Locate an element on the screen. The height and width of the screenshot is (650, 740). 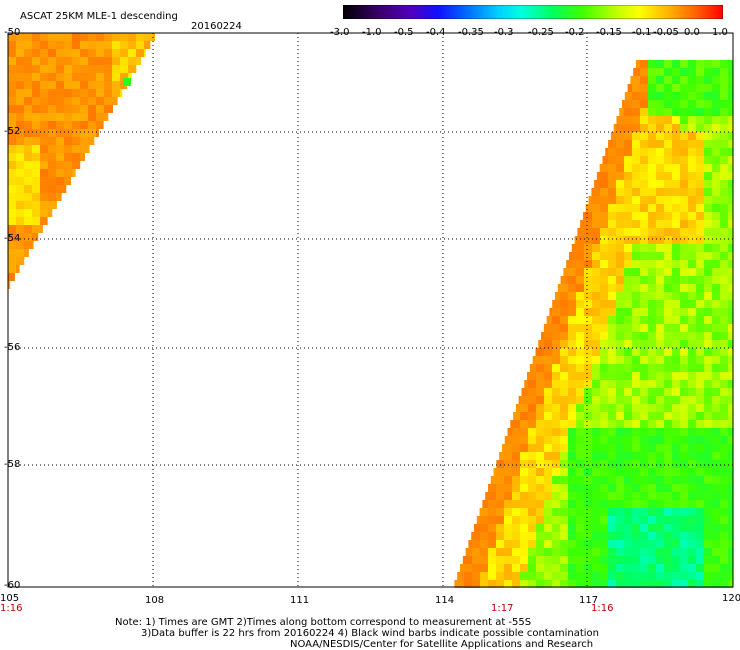
lat-label: -54 is located at coordinates (12, 238).